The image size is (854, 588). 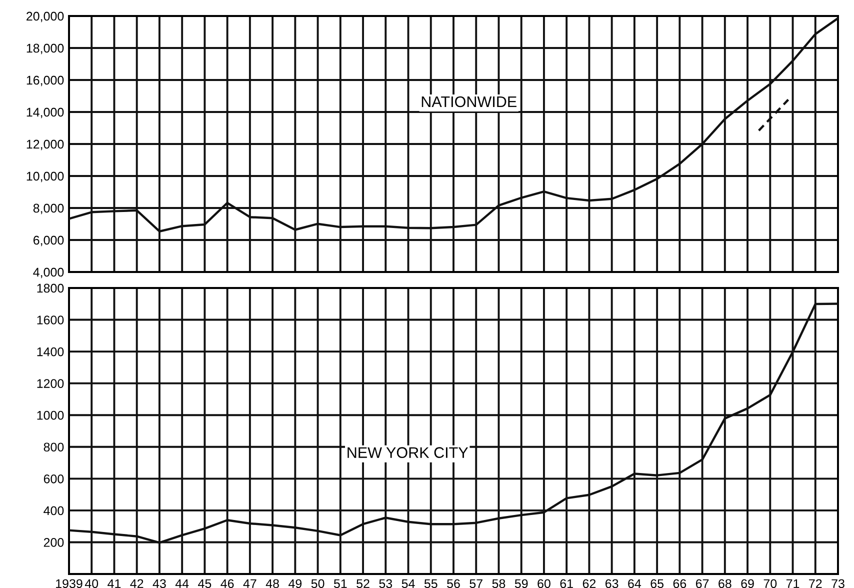 What do you see at coordinates (363, 583) in the screenshot?
I see `x-tick-label: 52` at bounding box center [363, 583].